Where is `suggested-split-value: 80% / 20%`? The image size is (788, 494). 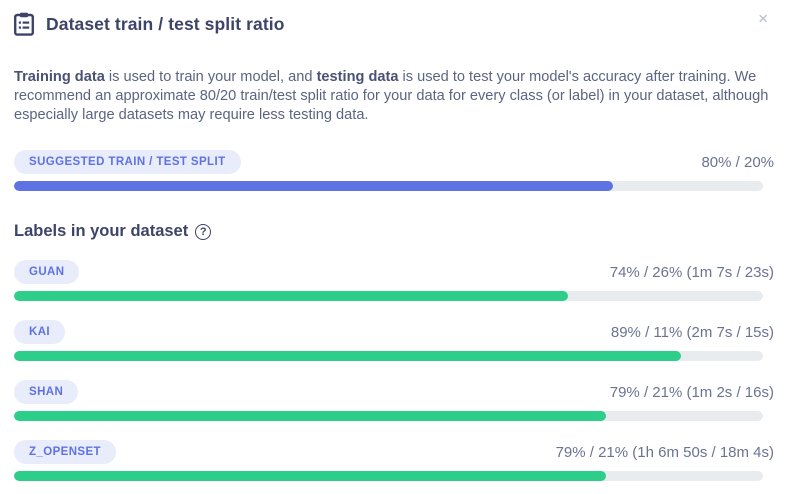 suggested-split-value: 80% / 20% is located at coordinates (737, 162).